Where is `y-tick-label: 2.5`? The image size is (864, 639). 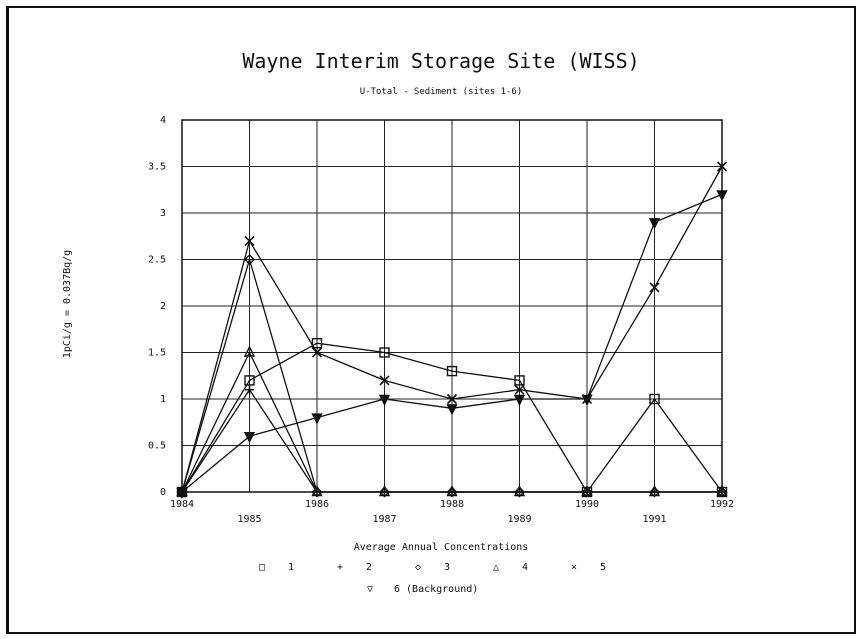
y-tick-label: 2.5 is located at coordinates (157, 260).